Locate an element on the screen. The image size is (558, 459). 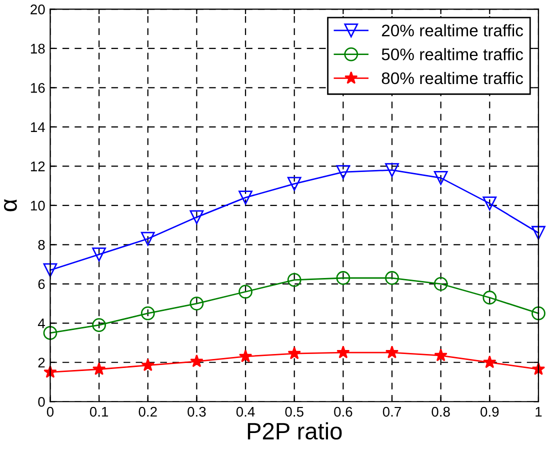
legend-label: 80% realtime traffic is located at coordinates (453, 78).